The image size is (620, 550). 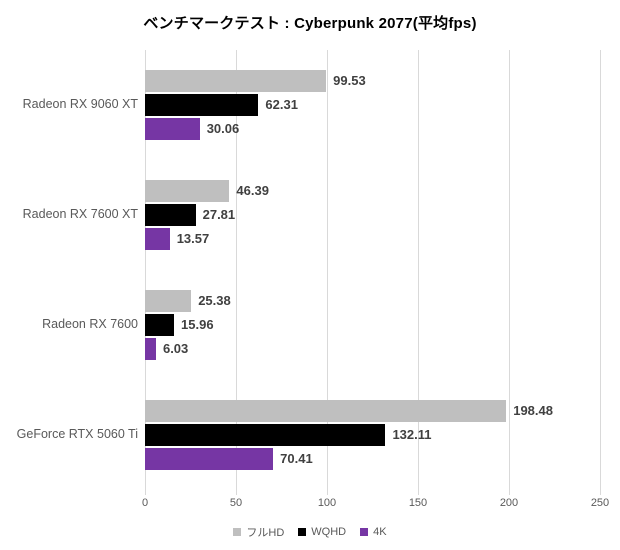 I want to click on category-label: Radeon RX 7600 XT, so click(x=80, y=214).